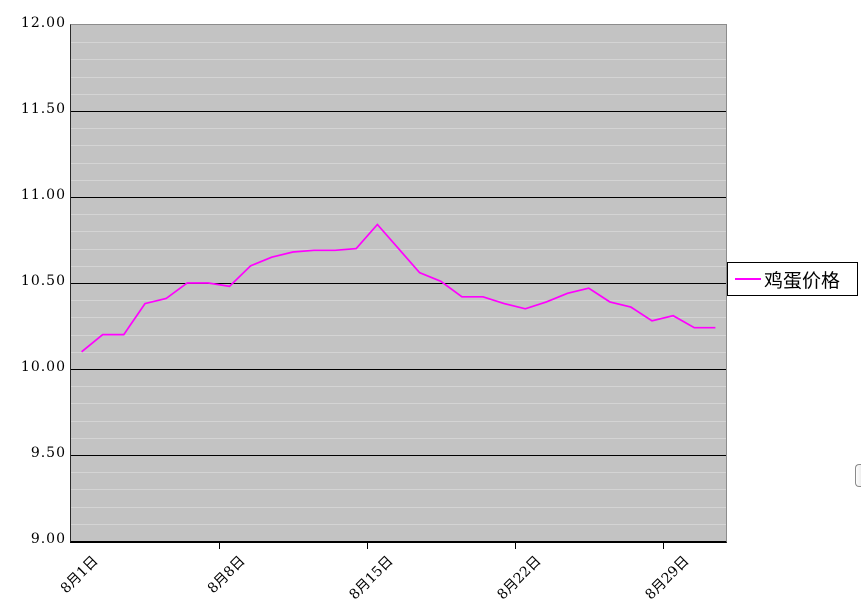 The width and height of the screenshot is (861, 605). I want to click on legend: 鸡蛋价格, so click(792, 279).